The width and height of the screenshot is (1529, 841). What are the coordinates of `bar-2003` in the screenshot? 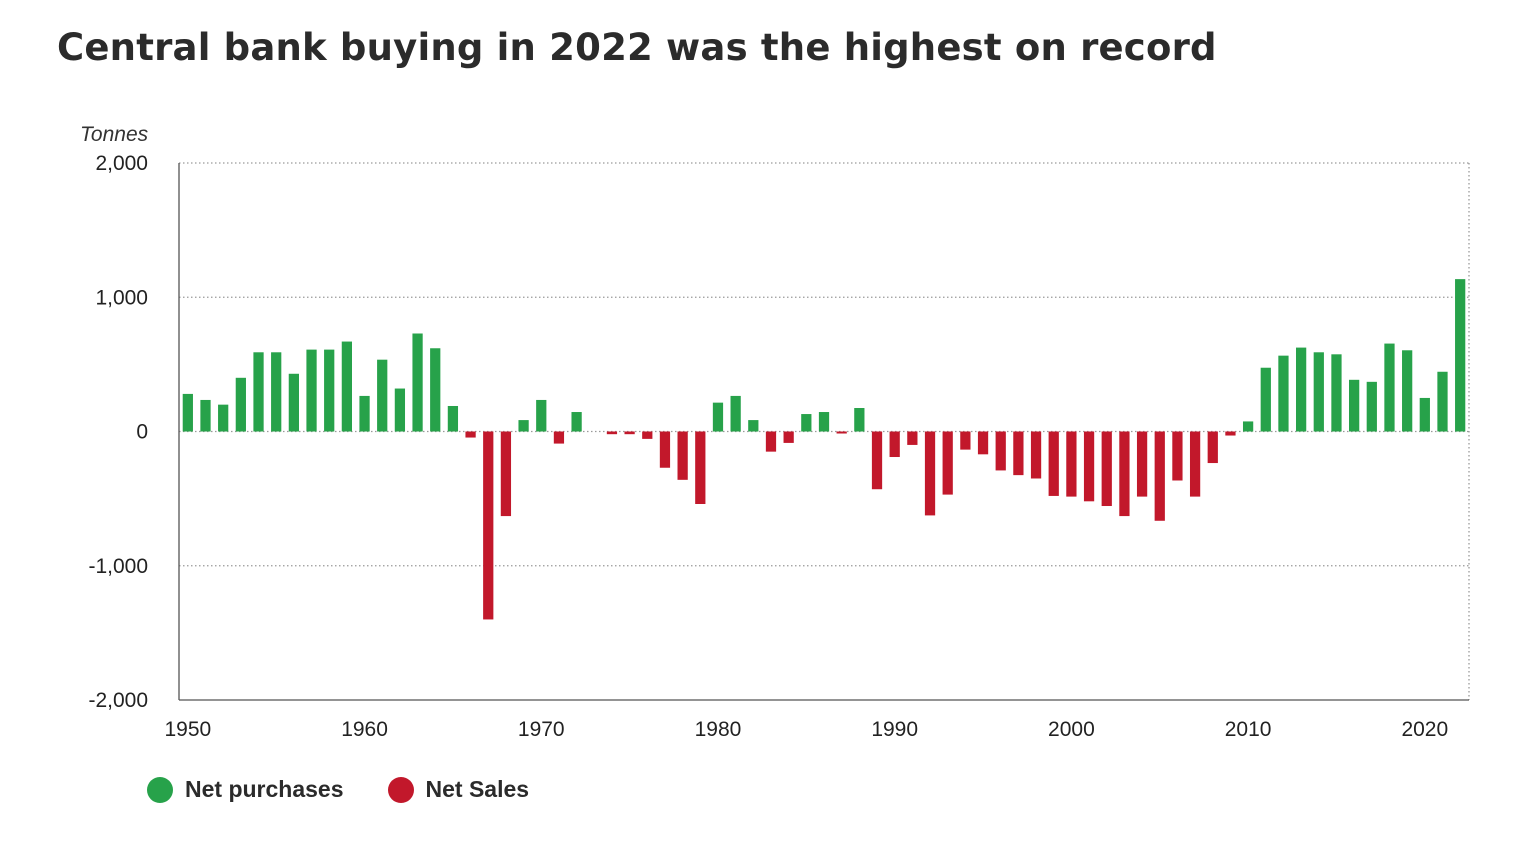 It's located at (1124, 474).